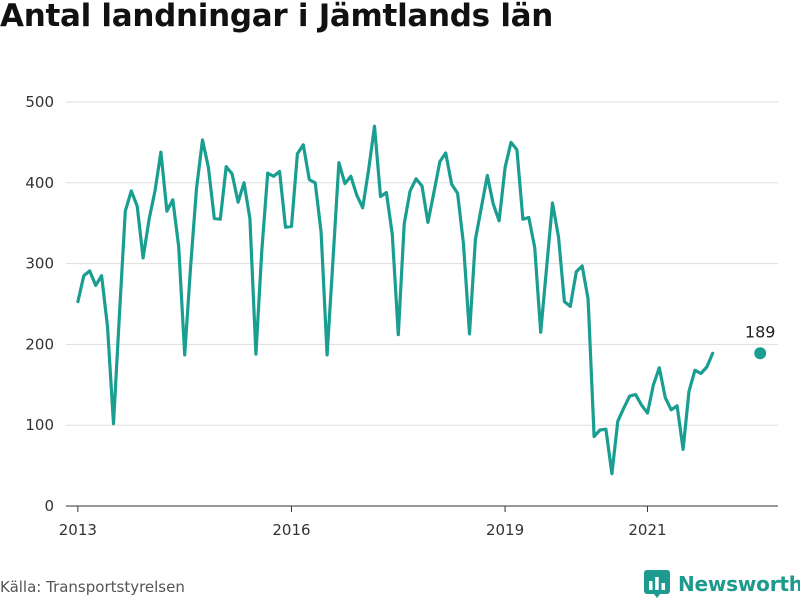 This screenshot has height=600, width=800. I want to click on x-axis: 2013 2016 2019 2021, so click(418, 522).